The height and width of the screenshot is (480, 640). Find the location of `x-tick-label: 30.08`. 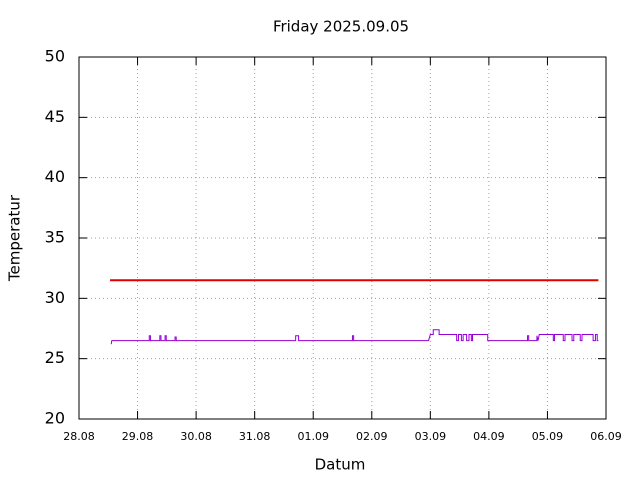

x-tick-label: 30.08 is located at coordinates (196, 436).